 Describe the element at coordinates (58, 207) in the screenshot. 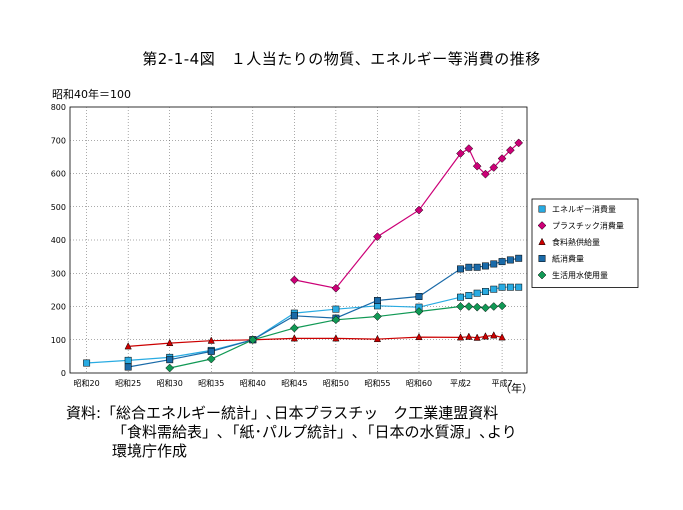

I see `y-tick-label: 500` at that location.